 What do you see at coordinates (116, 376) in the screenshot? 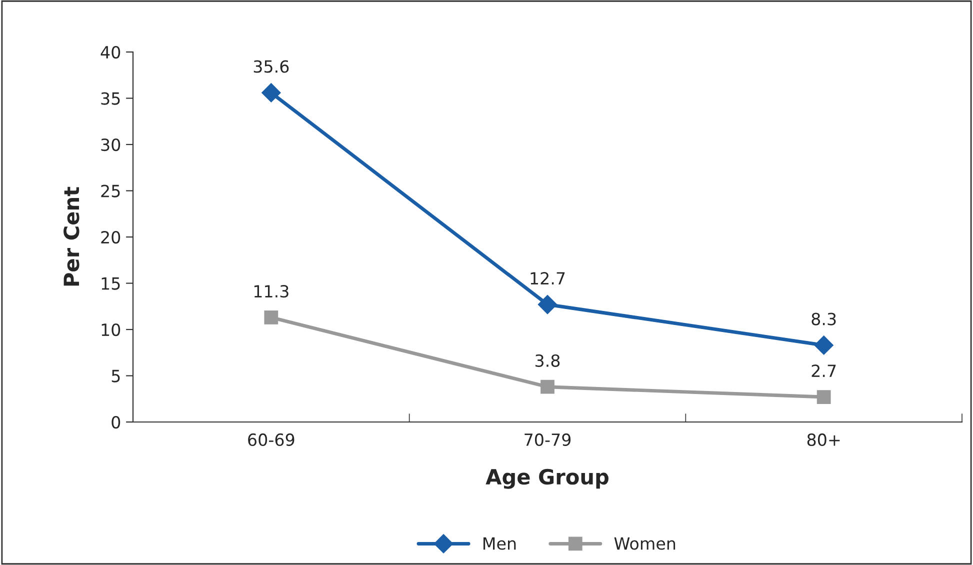
I see `y-tick-label: 5` at bounding box center [116, 376].